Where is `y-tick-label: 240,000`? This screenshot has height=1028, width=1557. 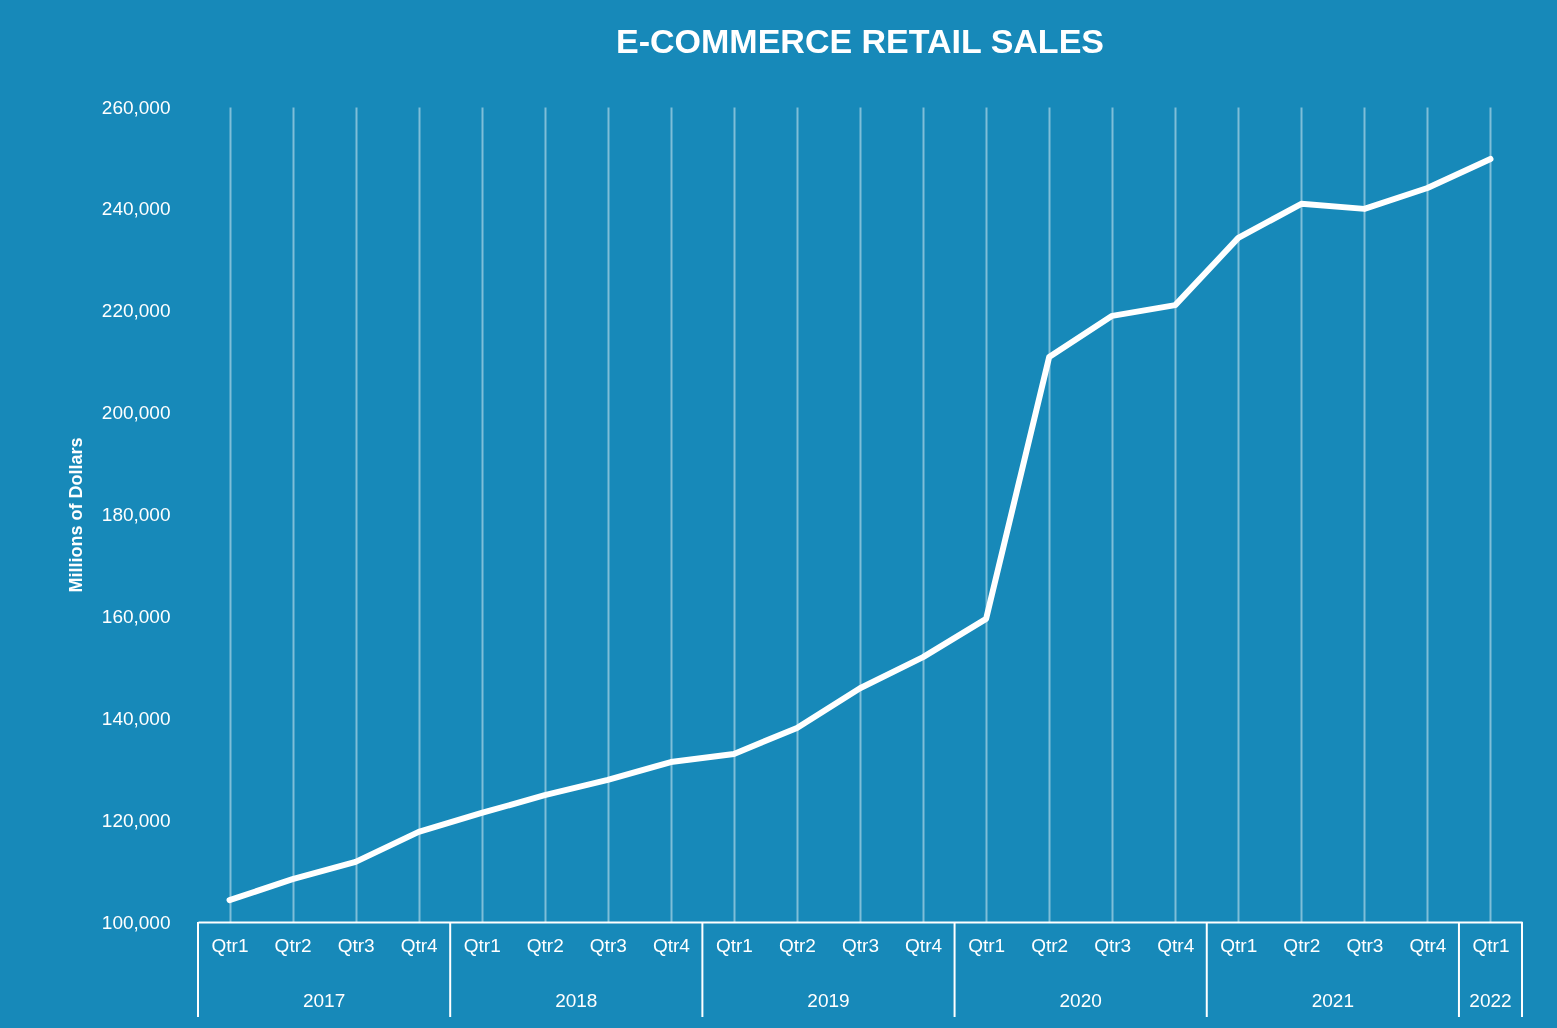
y-tick-label: 240,000 is located at coordinates (136, 209).